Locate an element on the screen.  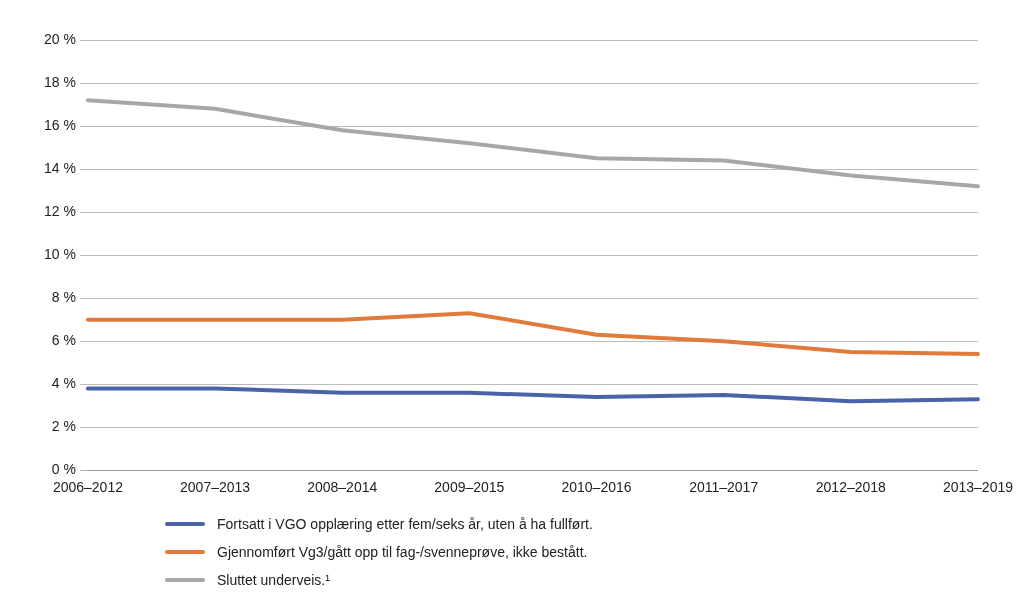
x-tick-label: 2009–2015 is located at coordinates (469, 487).